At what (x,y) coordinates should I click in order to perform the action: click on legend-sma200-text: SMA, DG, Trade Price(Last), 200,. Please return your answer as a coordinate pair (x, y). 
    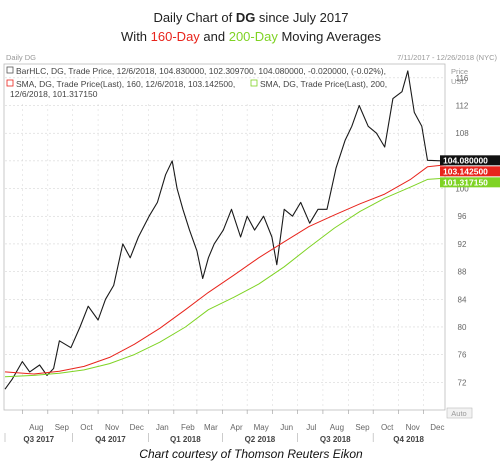
    Looking at the image, I should click on (323, 84).